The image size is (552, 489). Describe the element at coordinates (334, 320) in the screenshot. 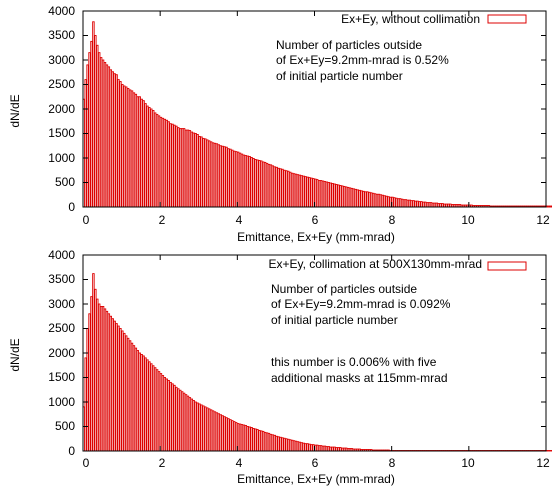

I see `annotation-line: of initial particle number` at that location.